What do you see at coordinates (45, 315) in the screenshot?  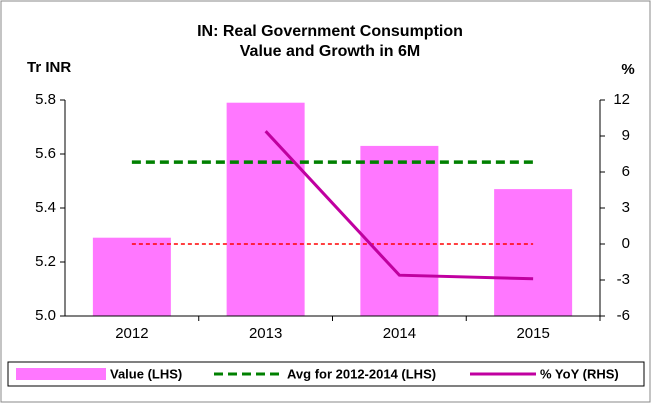 I see `y-tick-label: 5.0` at bounding box center [45, 315].